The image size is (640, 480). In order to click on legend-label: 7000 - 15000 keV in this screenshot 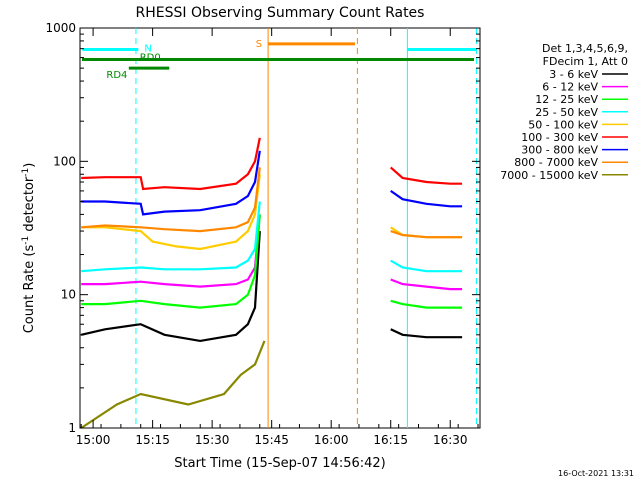, I will do `click(549, 175)`.